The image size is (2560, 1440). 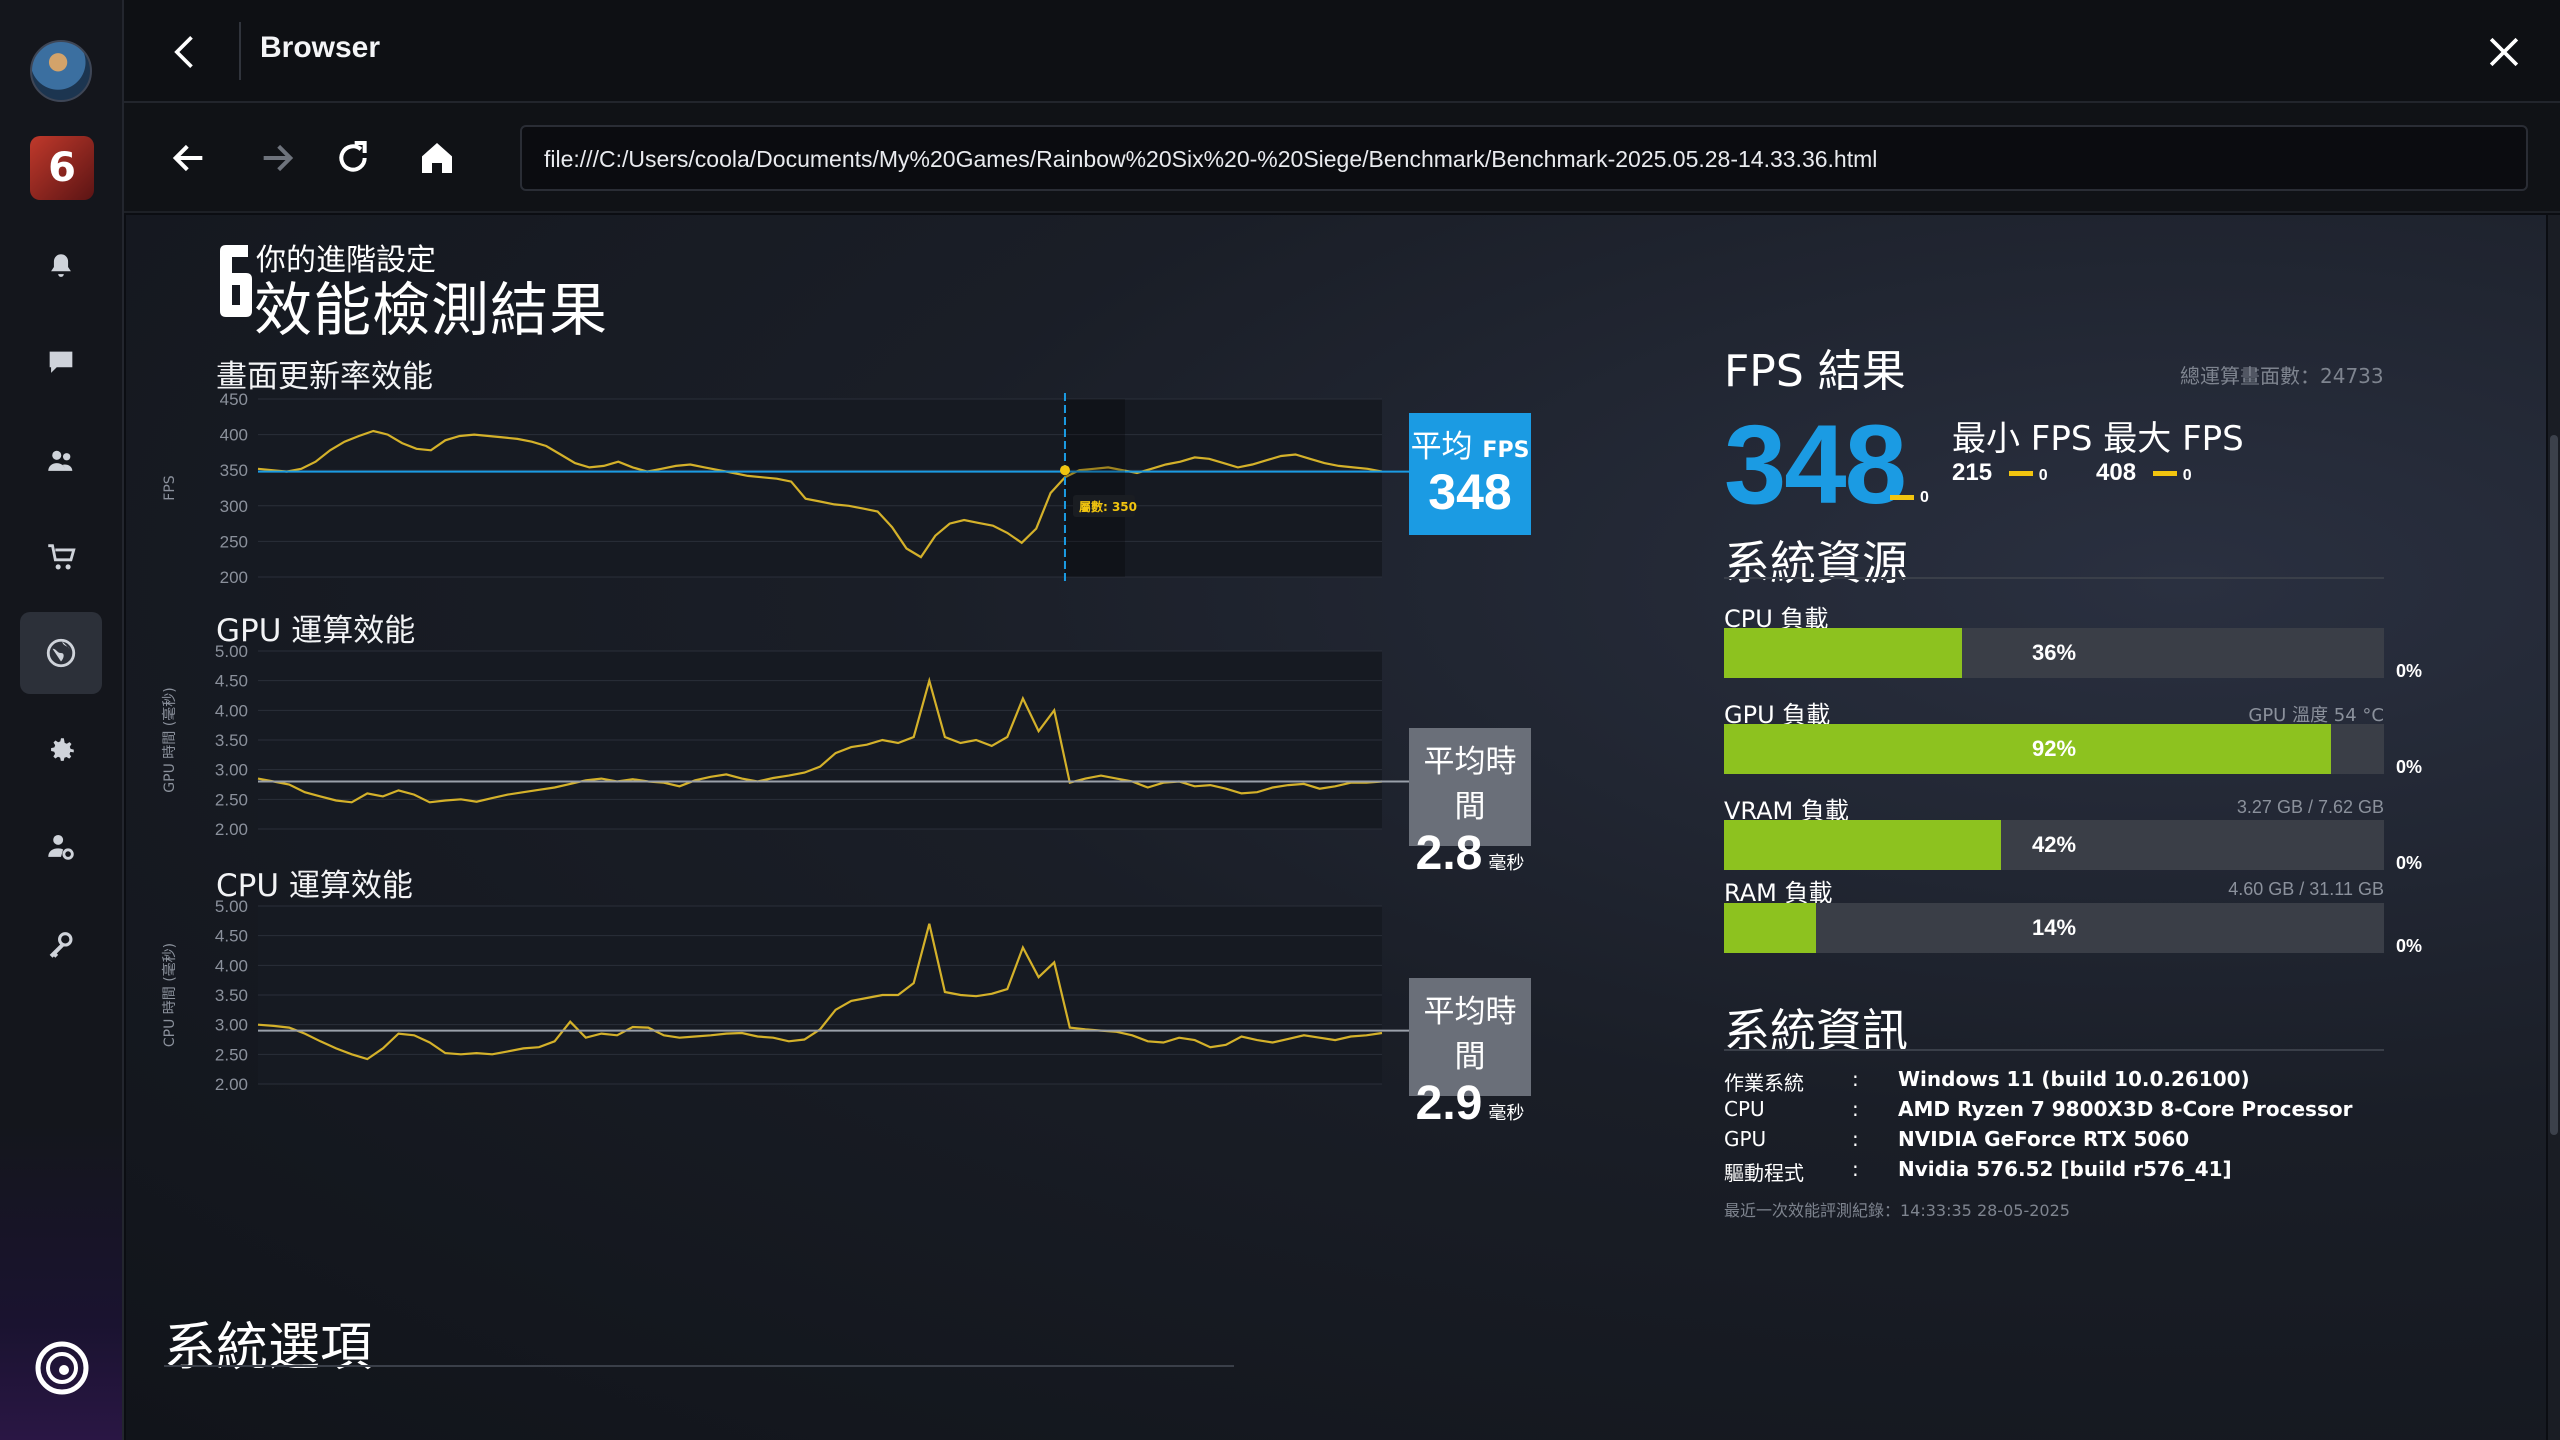 I want to click on fps-plot-area, so click(x=820, y=488).